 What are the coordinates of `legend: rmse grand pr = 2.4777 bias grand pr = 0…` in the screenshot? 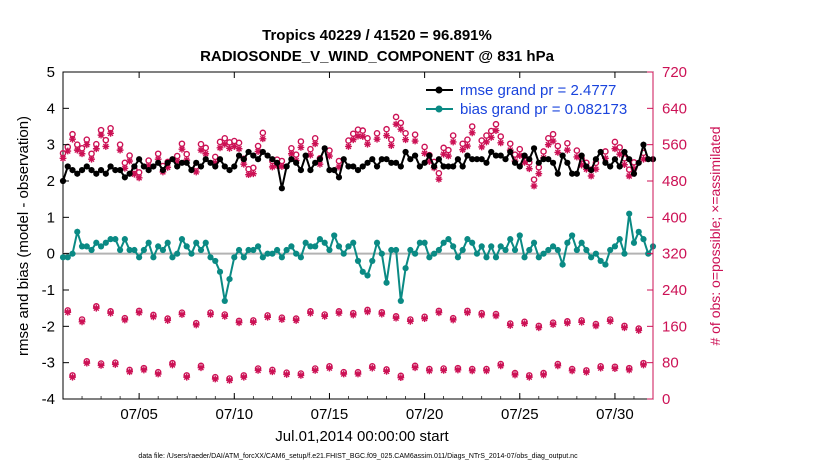 It's located at (533, 99).